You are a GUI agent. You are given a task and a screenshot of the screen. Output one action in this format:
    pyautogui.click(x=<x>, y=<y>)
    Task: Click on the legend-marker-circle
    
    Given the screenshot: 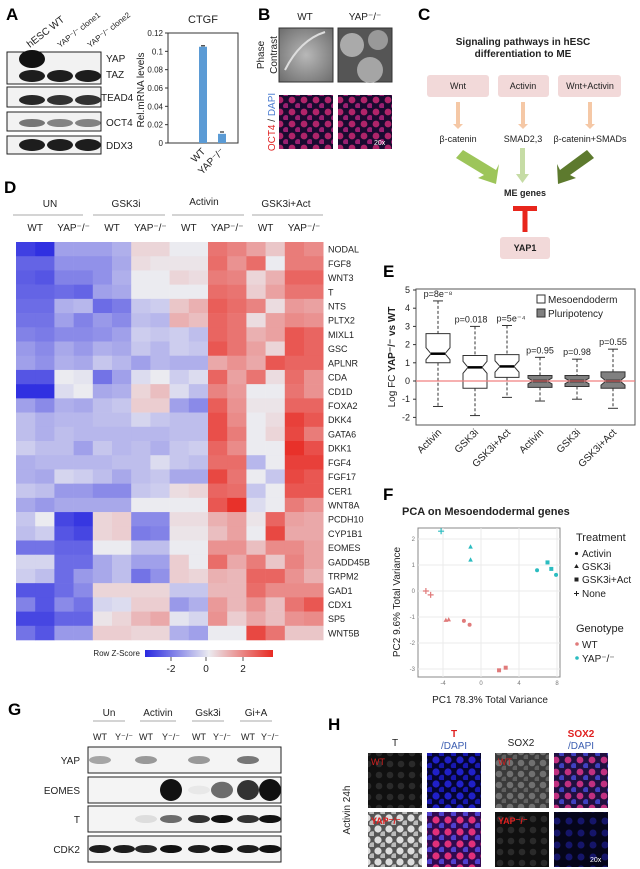 What is the action you would take?
    pyautogui.click(x=576, y=553)
    